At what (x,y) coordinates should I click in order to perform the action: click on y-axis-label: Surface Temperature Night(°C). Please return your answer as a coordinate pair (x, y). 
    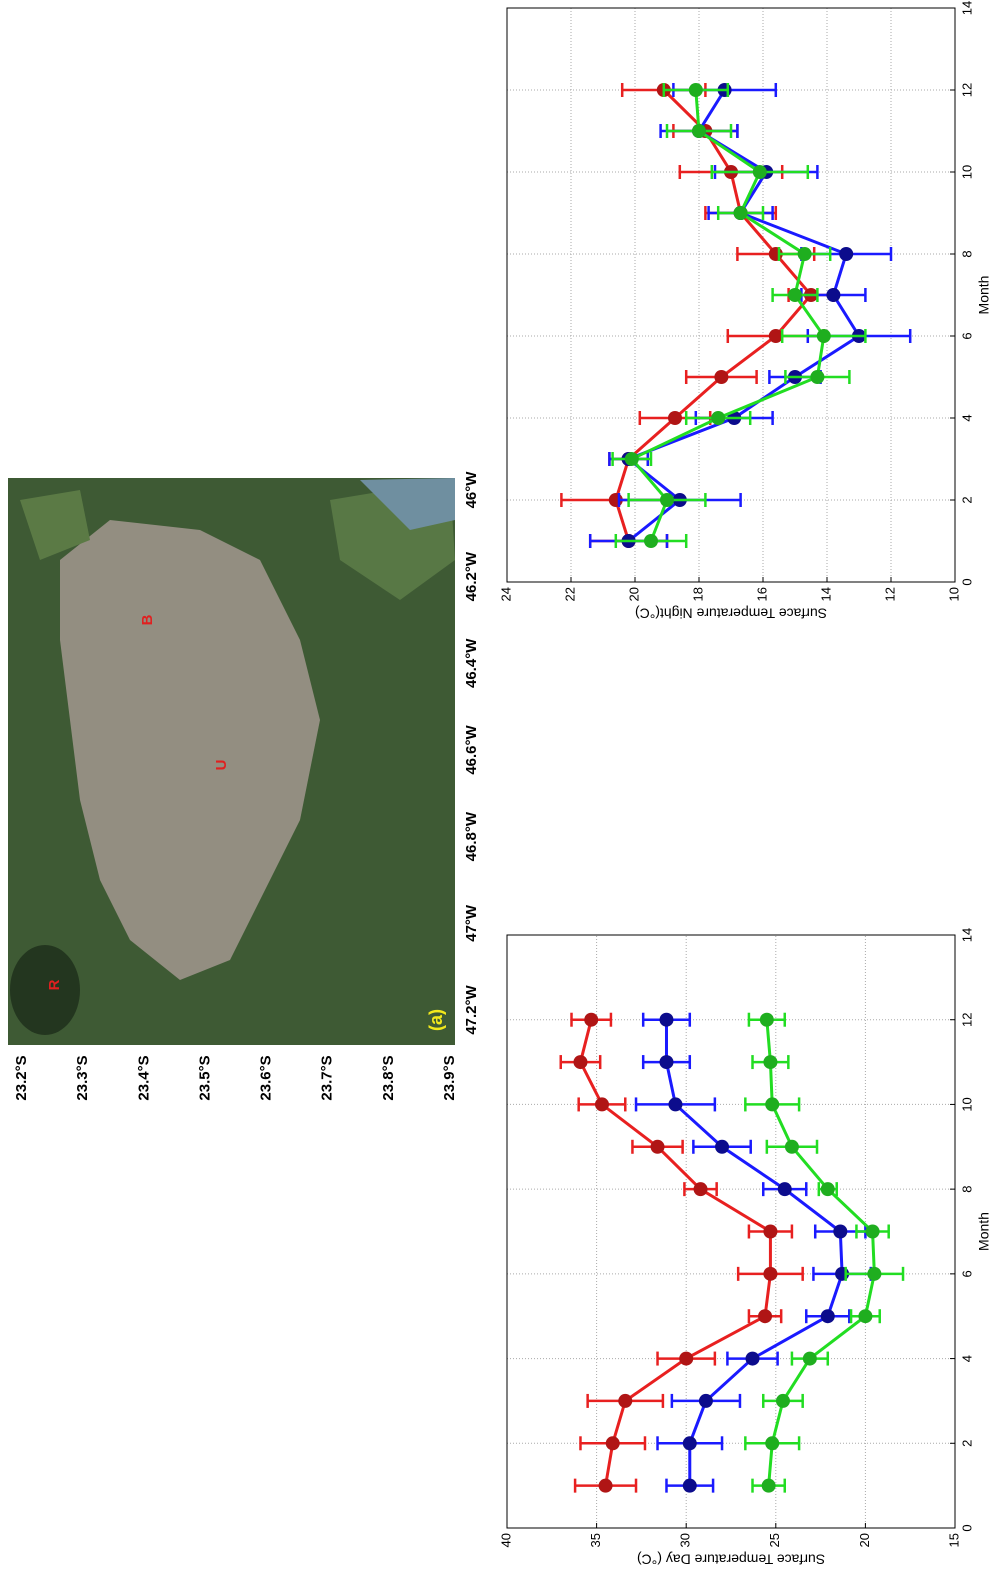
    Looking at the image, I should click on (731, 613).